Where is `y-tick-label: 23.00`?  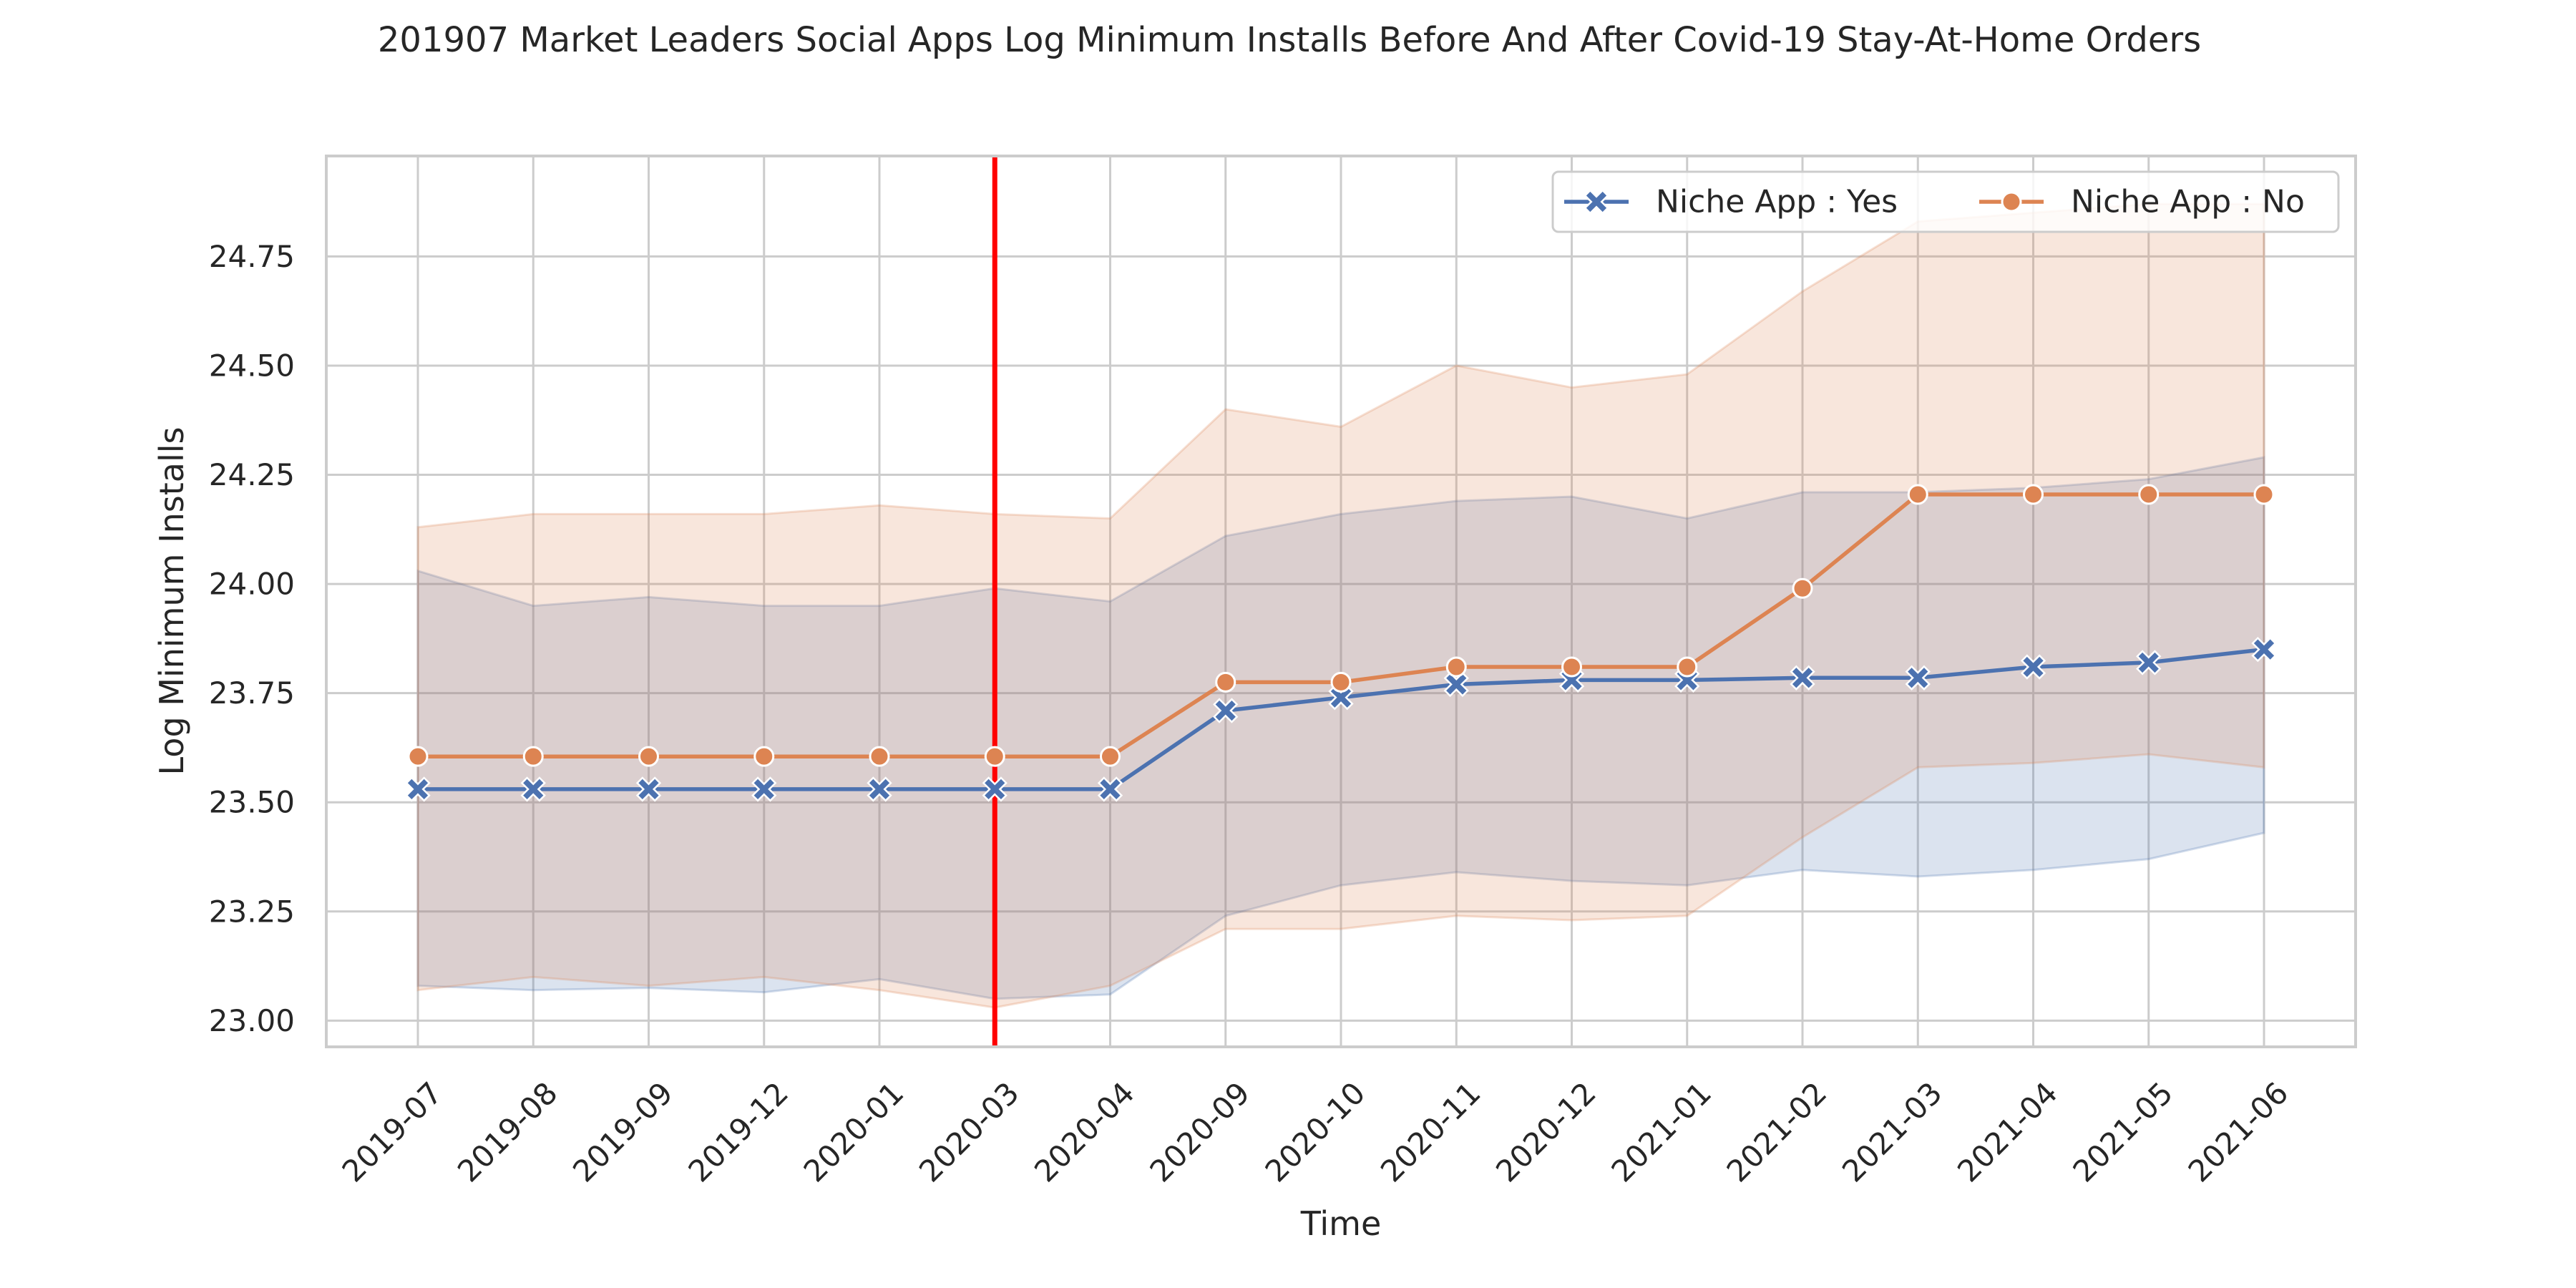 y-tick-label: 23.00 is located at coordinates (252, 1020).